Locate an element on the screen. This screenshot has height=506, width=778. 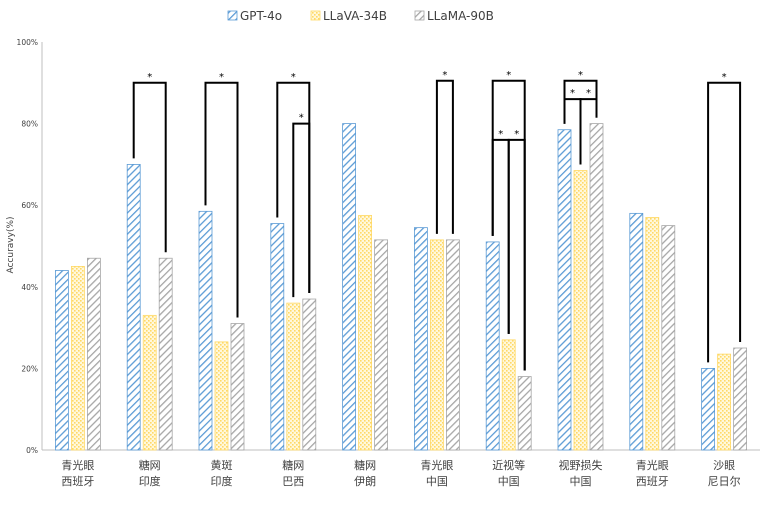
x-category-label: 尼日尔 is located at coordinates (724, 481).